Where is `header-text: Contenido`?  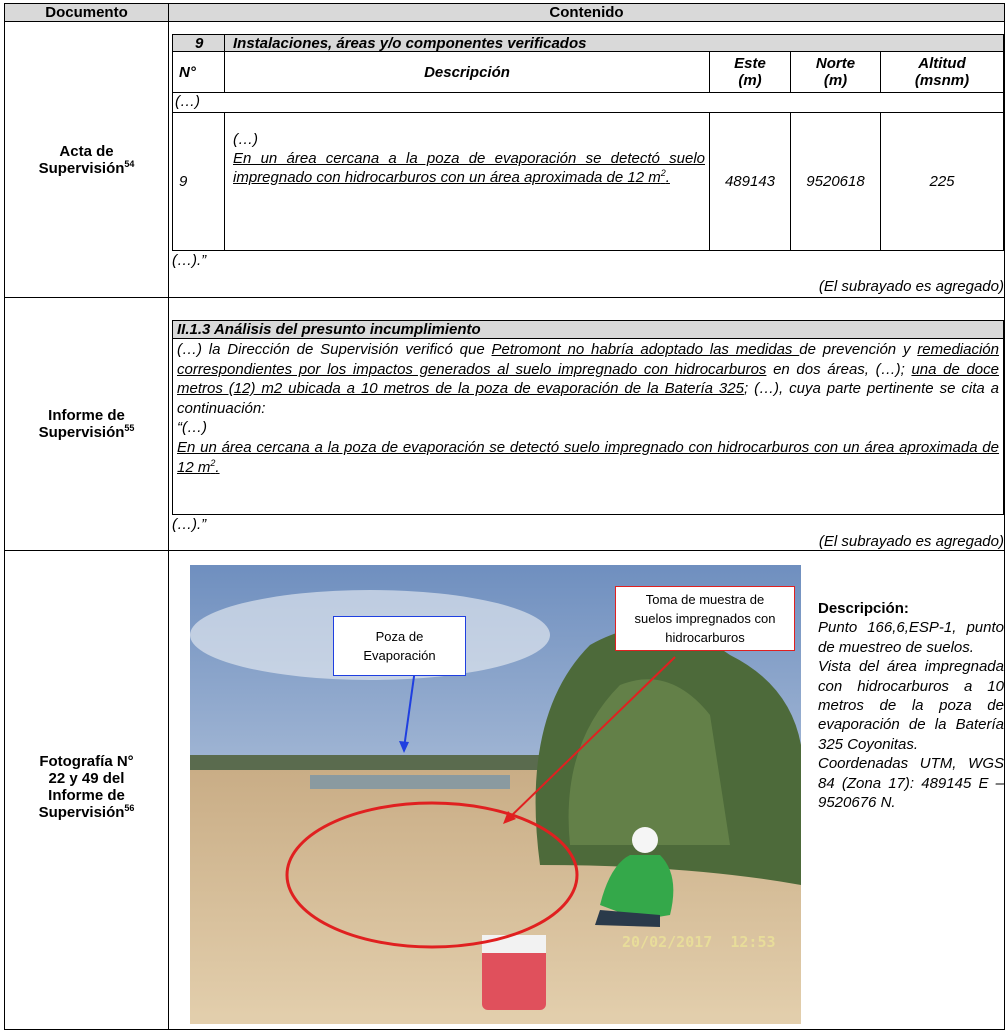
header-text: Contenido is located at coordinates (586, 12).